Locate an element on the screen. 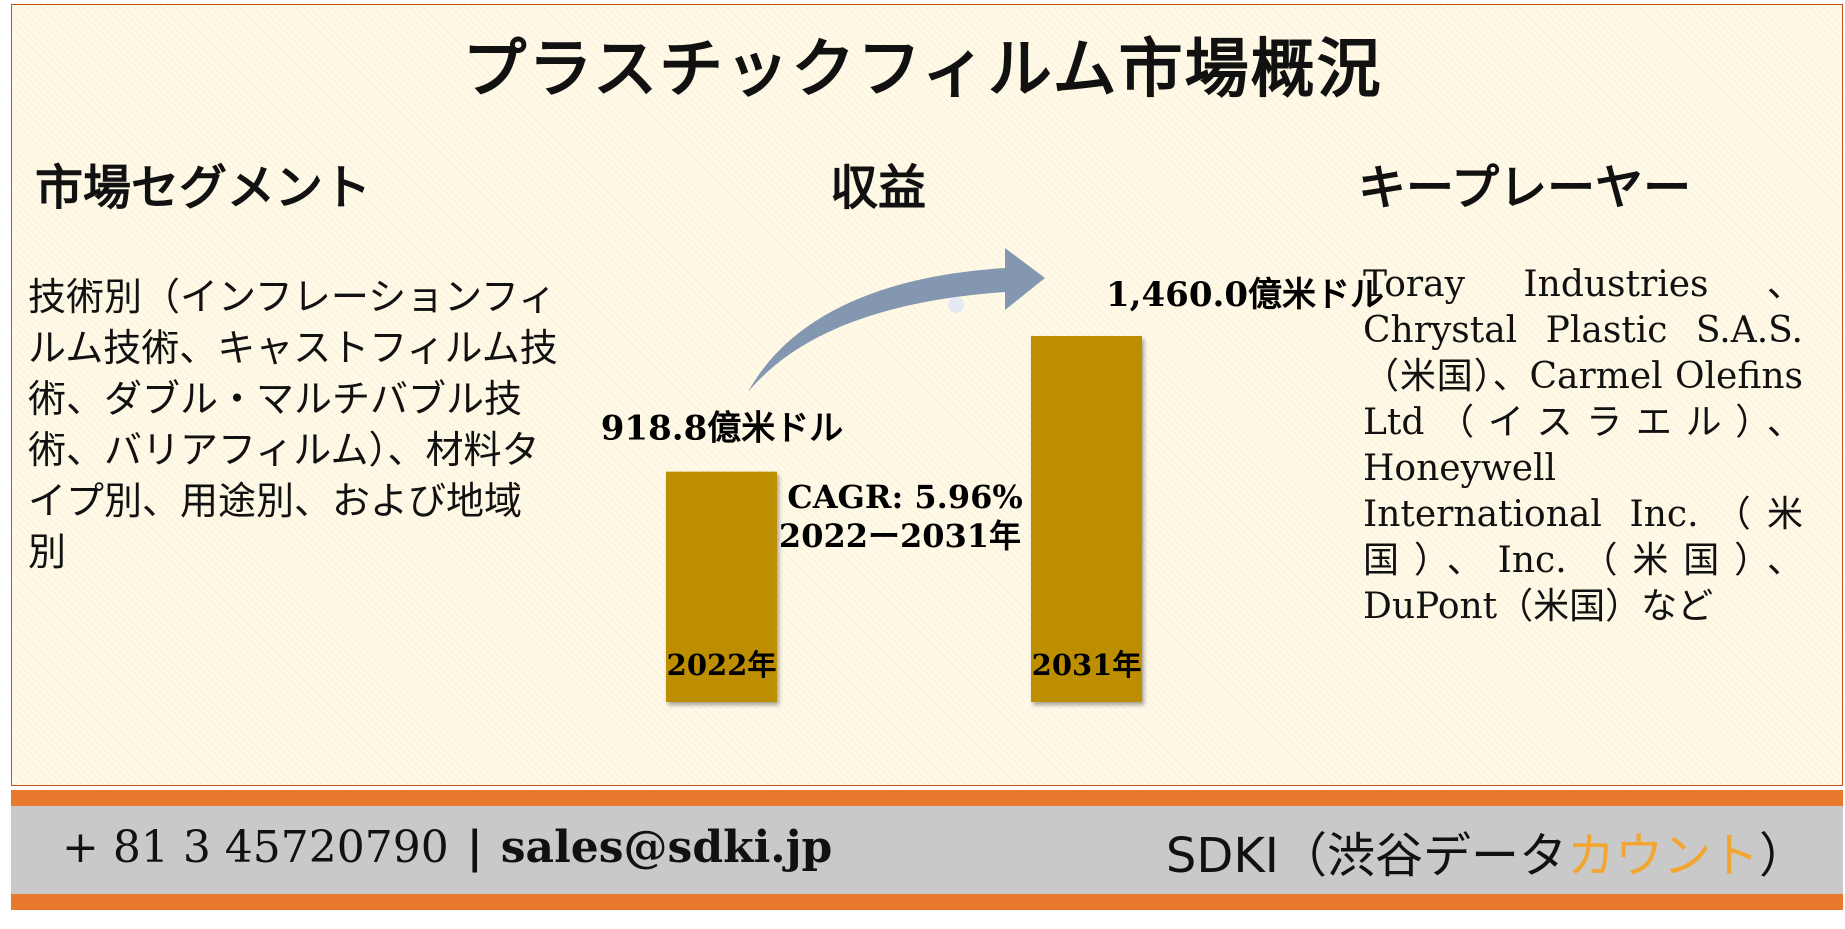 The height and width of the screenshot is (929, 1845). bar-category-label: 2031年 is located at coordinates (1087, 665).